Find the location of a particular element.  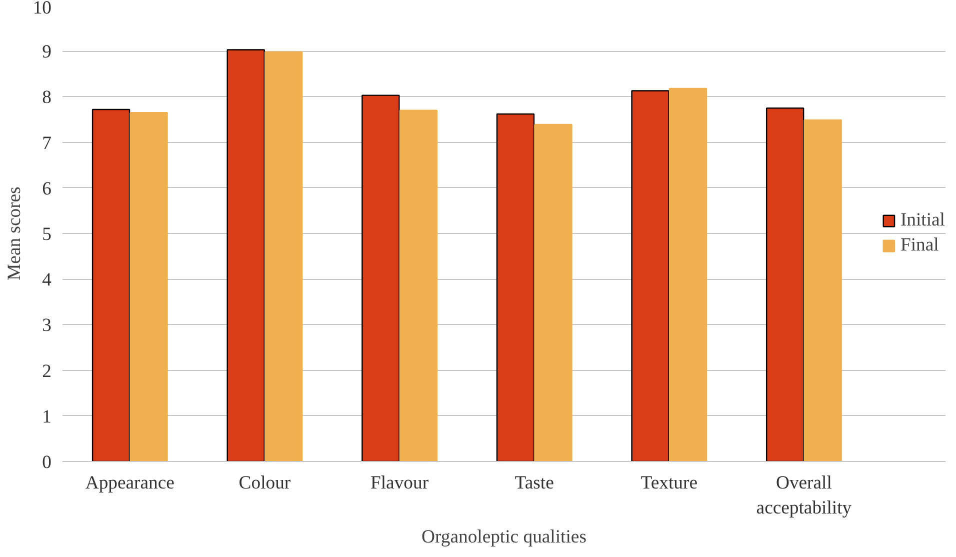

y-tick-label: 2 is located at coordinates (47, 371).